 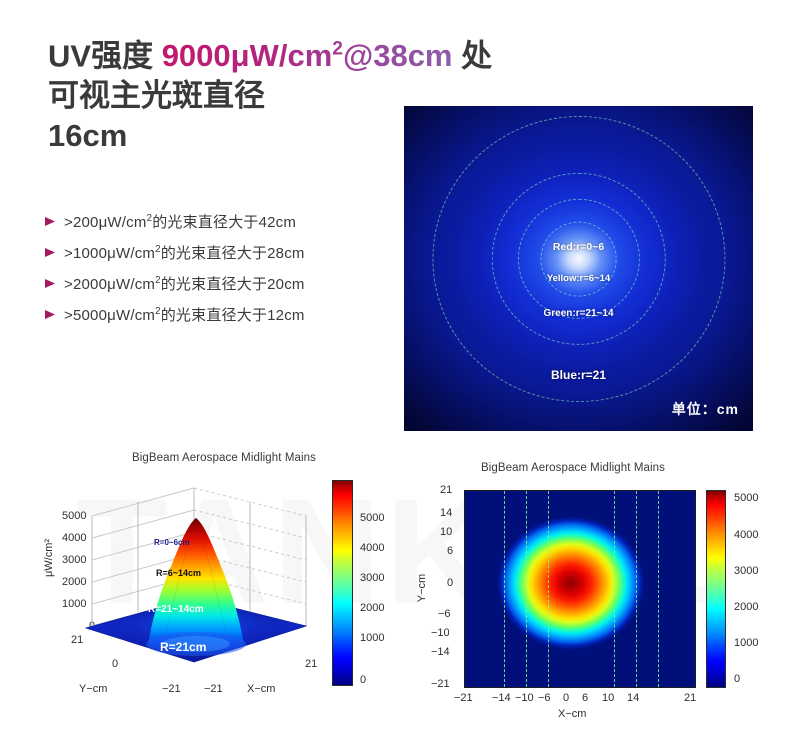 I want to click on bullet-tail: 的光束直径大于12cm, so click(x=232, y=315).